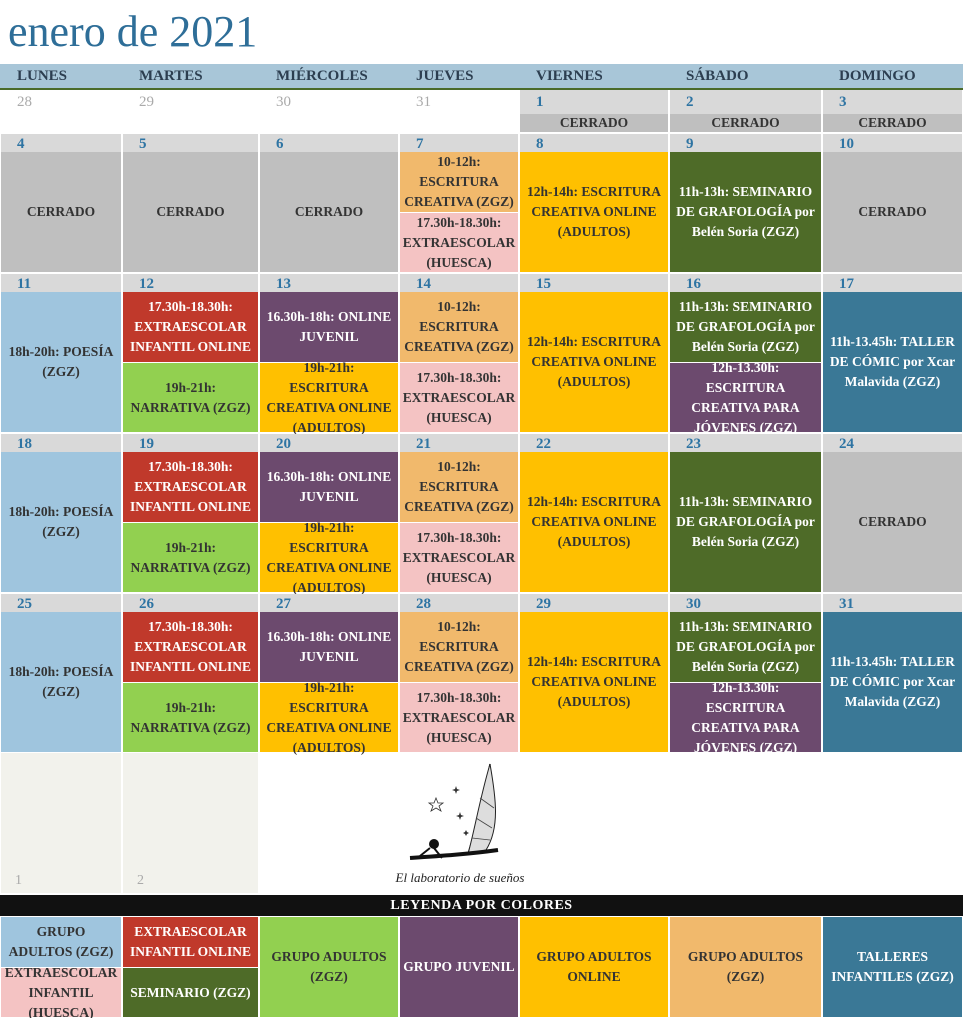 The width and height of the screenshot is (965, 1018). What do you see at coordinates (569, 76) in the screenshot?
I see `weekday-label: VIERNES` at bounding box center [569, 76].